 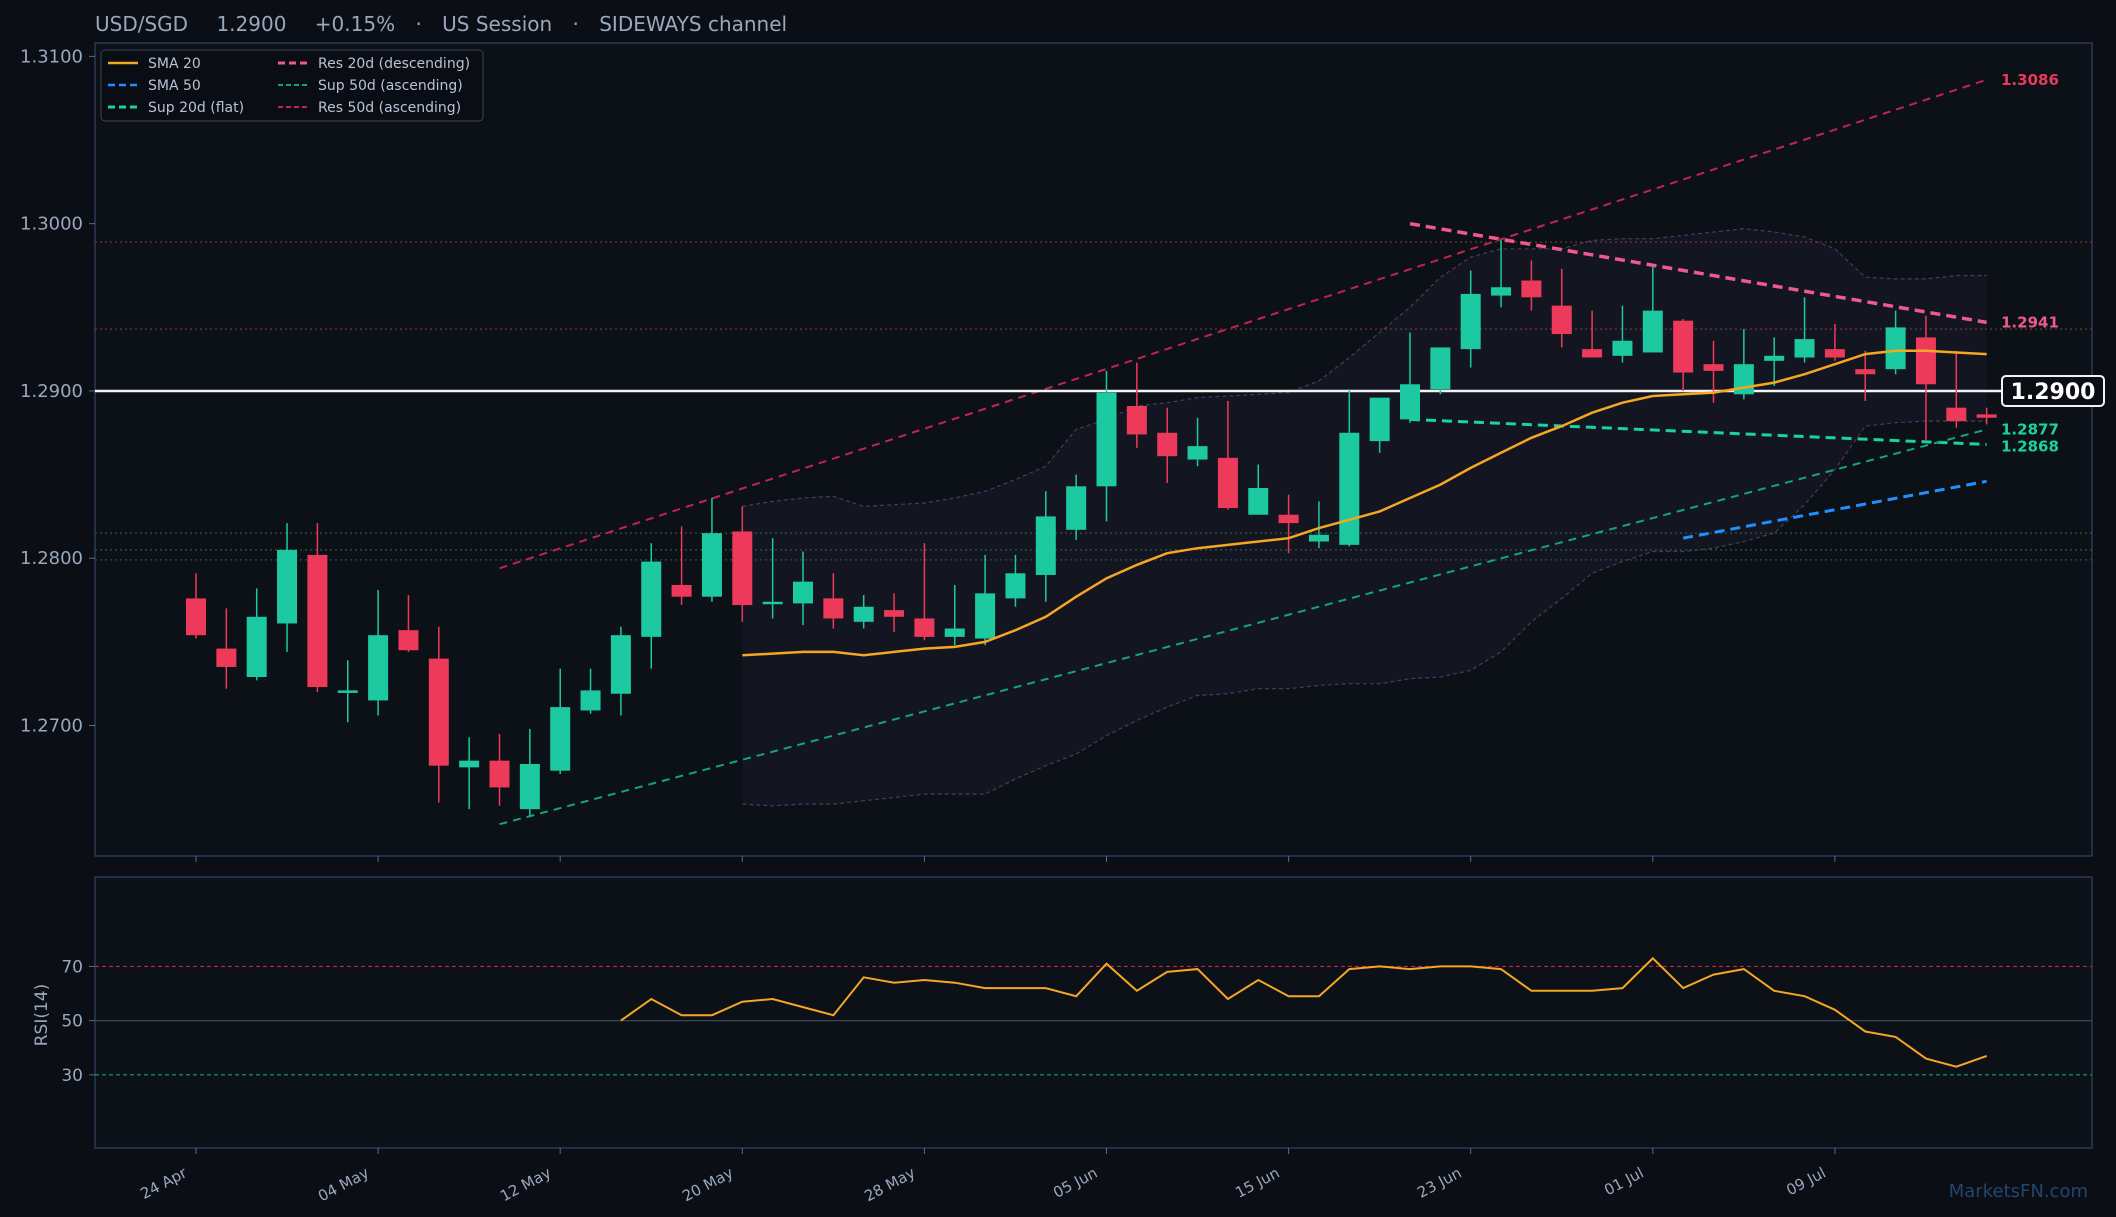 What do you see at coordinates (394, 64) in the screenshot?
I see `legend-label-1: Res 20d (descending)` at bounding box center [394, 64].